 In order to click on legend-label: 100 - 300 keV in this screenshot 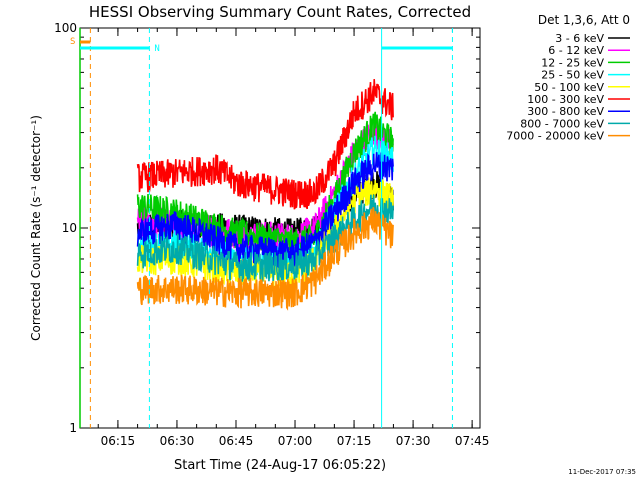, I will do `click(565, 99)`.